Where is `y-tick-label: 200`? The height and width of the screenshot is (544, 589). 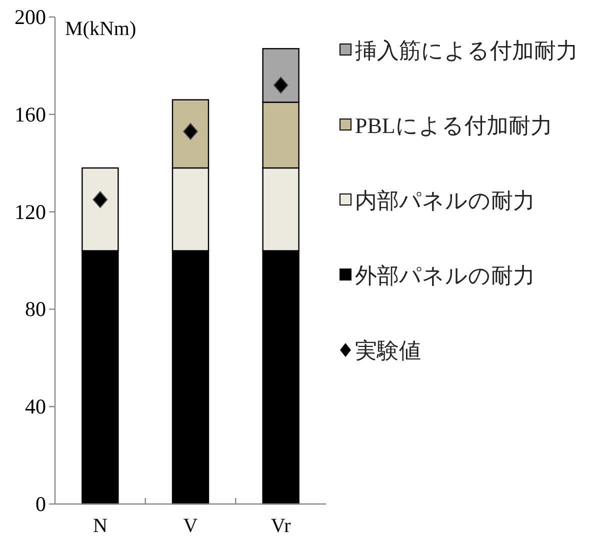 y-tick-label: 200 is located at coordinates (30, 17).